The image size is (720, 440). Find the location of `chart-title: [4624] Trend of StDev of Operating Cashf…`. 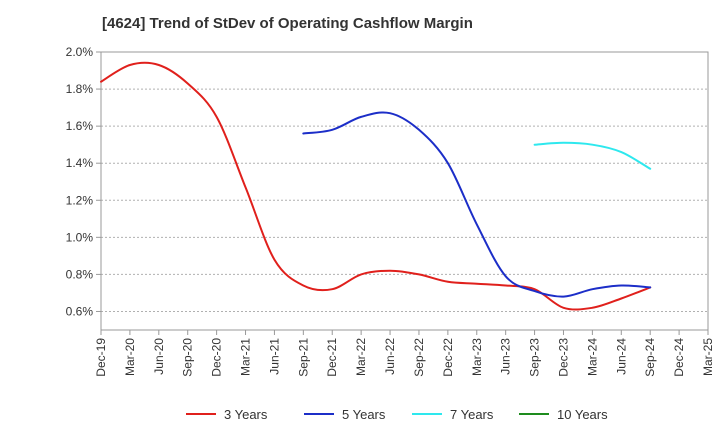

chart-title: [4624] Trend of StDev of Operating Cashf… is located at coordinates (287, 23).